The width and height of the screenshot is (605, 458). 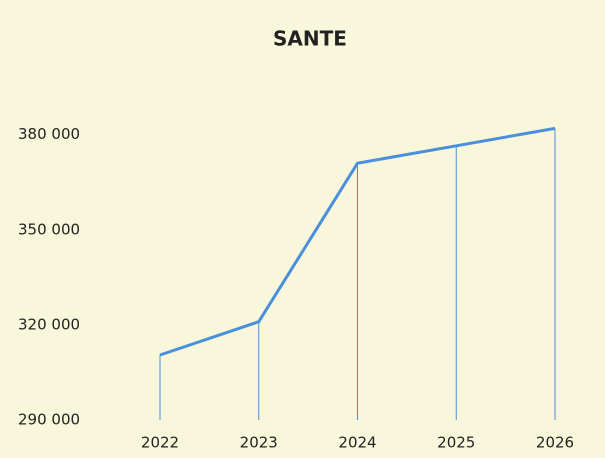 What do you see at coordinates (49, 134) in the screenshot?
I see `y-tick-label: 380 000` at bounding box center [49, 134].